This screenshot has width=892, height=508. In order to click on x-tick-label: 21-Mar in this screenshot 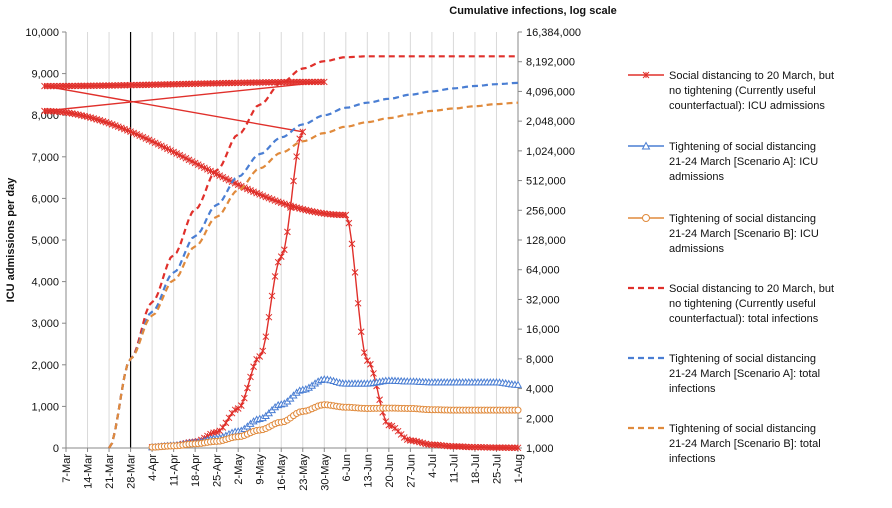, I will do `click(110, 471)`.